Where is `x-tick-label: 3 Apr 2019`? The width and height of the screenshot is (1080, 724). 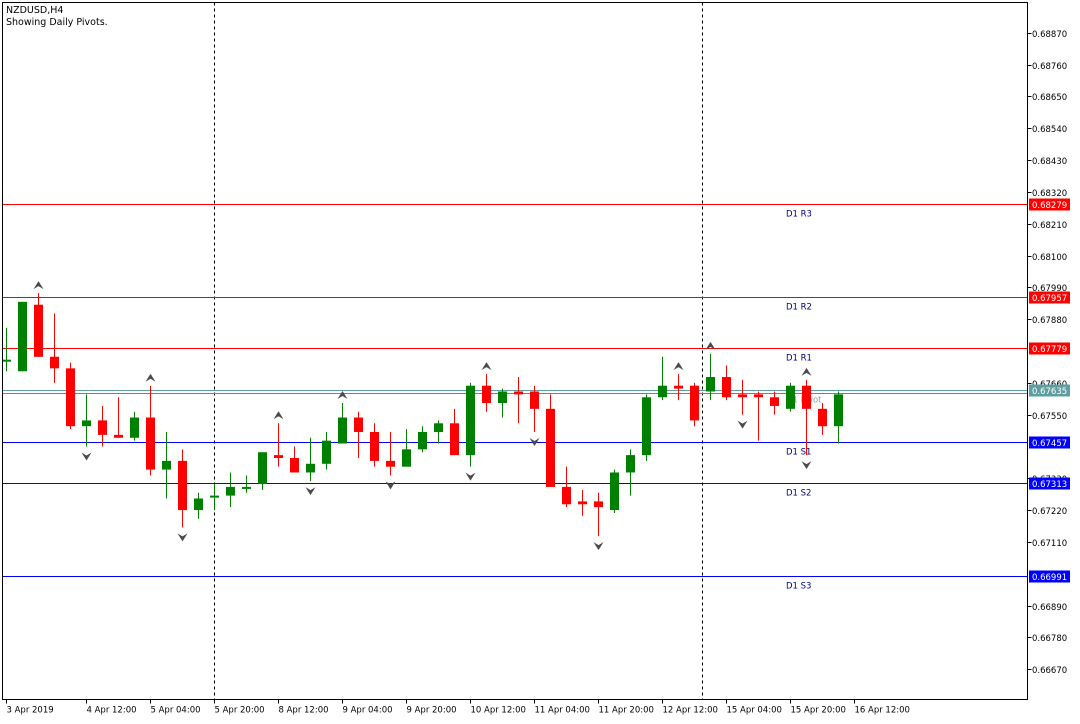
x-tick-label: 3 Apr 2019 is located at coordinates (30, 711).